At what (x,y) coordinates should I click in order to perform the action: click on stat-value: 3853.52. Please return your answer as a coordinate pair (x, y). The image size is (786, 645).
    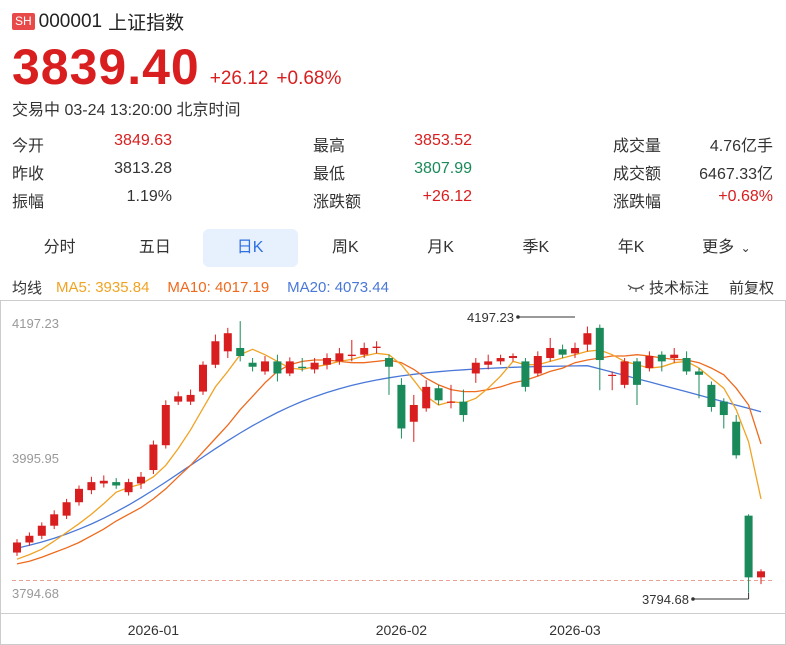
    Looking at the image, I should click on (443, 140).